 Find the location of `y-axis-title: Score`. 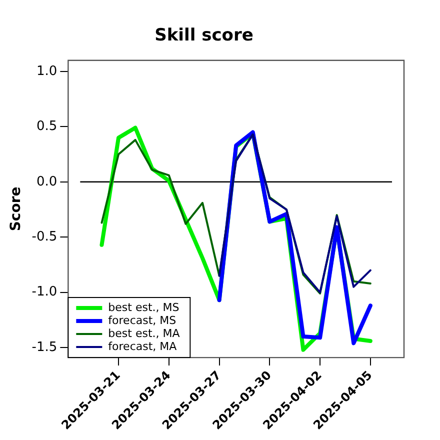

y-axis-title: Score is located at coordinates (16, 209).